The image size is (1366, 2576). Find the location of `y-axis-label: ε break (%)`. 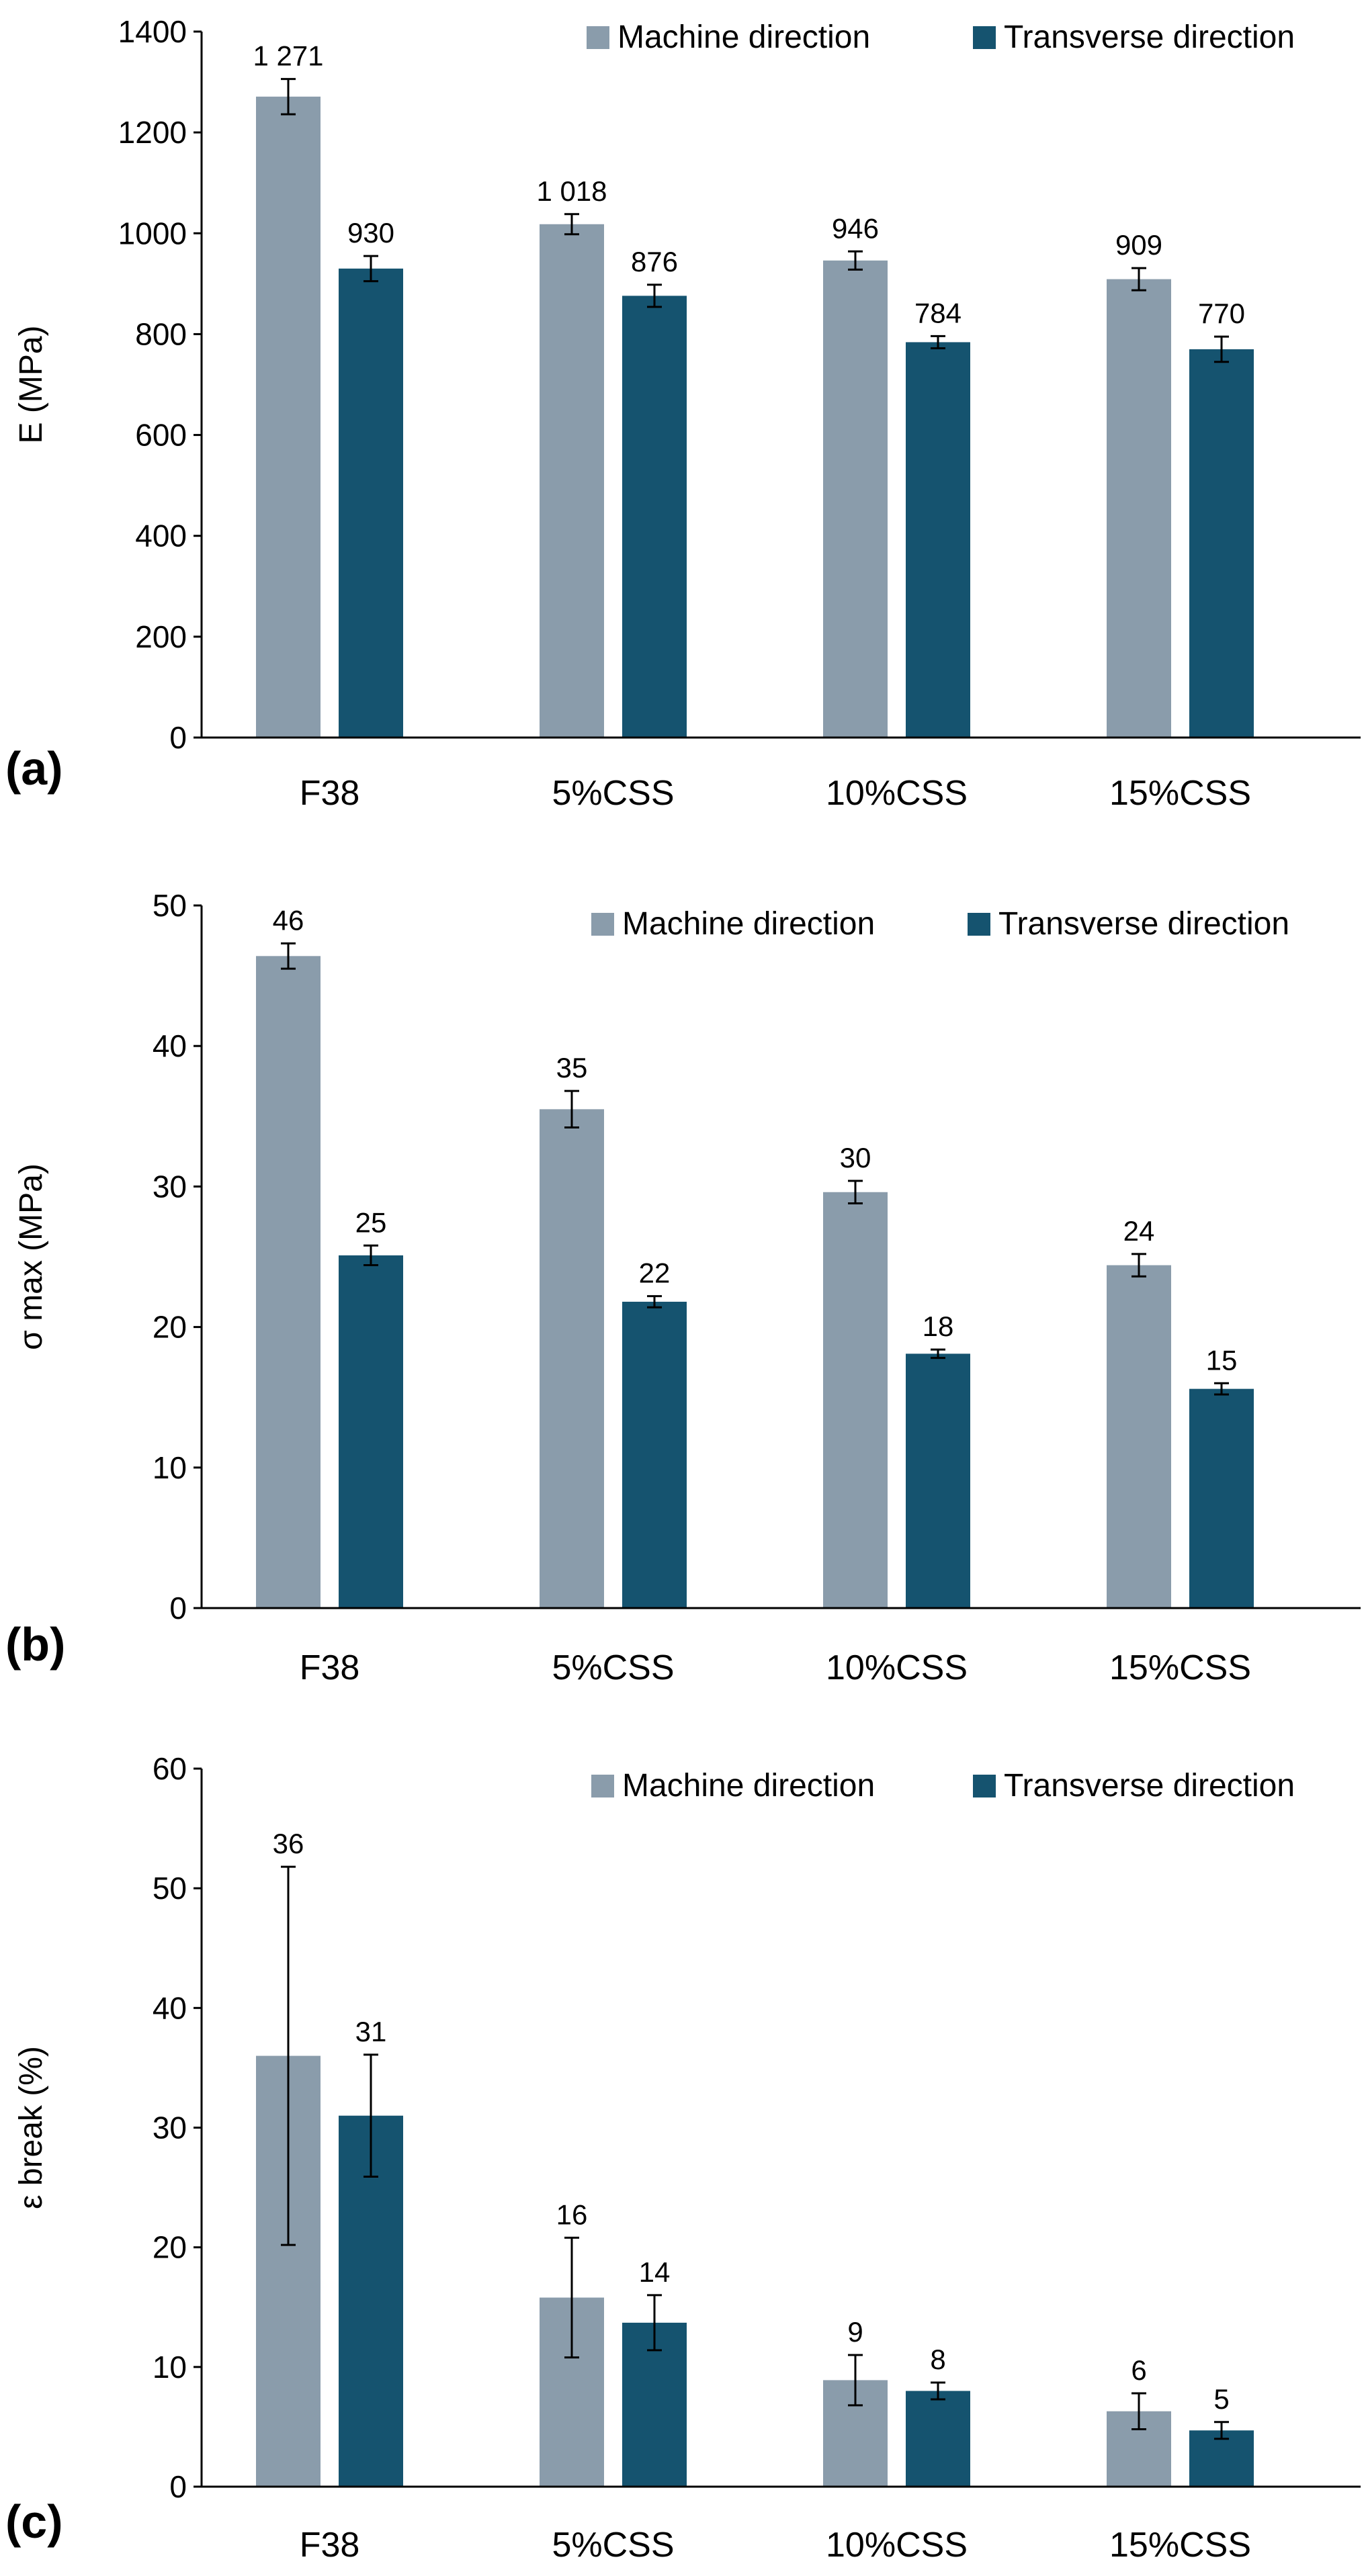

y-axis-label: ε break (%) is located at coordinates (31, 2128).